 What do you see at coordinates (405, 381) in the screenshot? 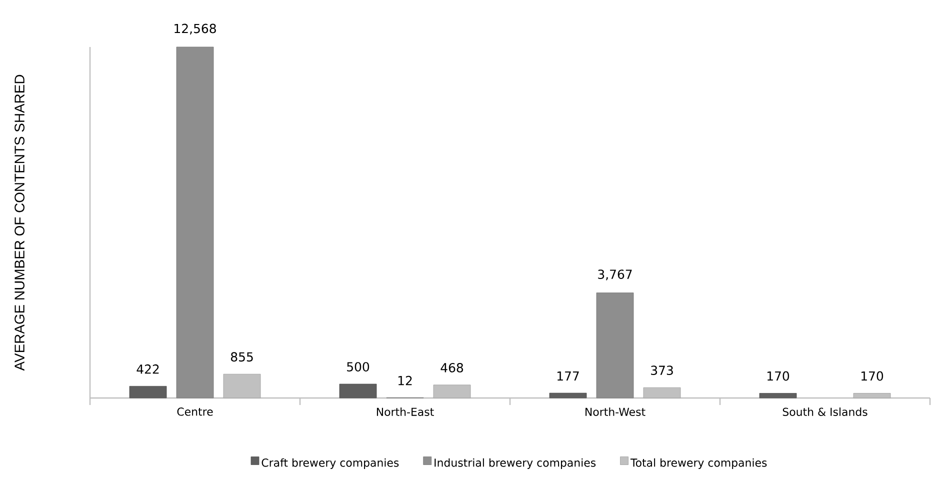
I see `data-label: 12` at bounding box center [405, 381].